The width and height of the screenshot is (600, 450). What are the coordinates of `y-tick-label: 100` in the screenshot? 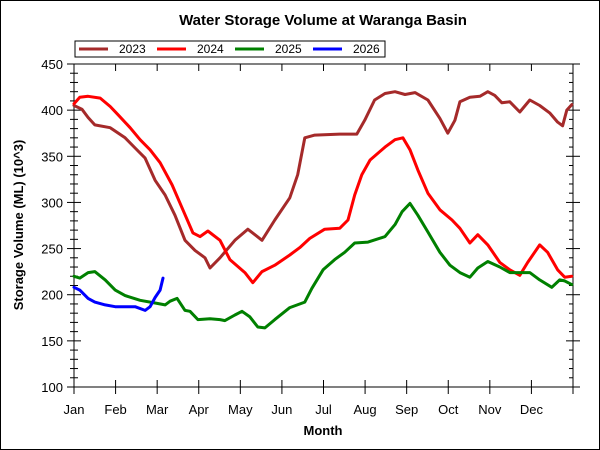 It's located at (52, 387).